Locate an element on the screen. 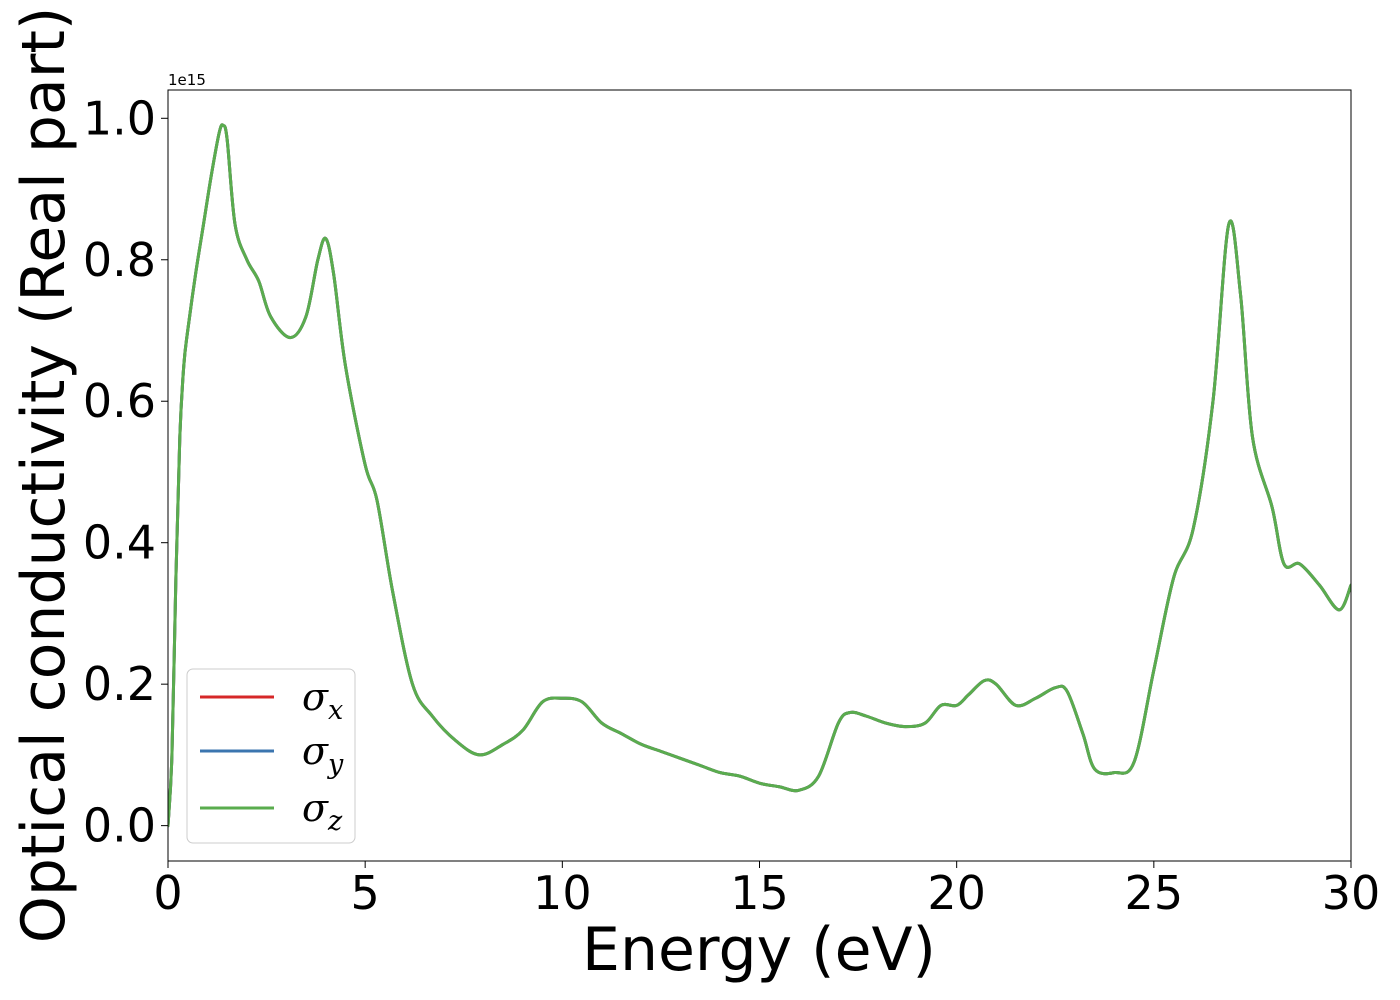  x-tick-label: 15 is located at coordinates (759, 893).